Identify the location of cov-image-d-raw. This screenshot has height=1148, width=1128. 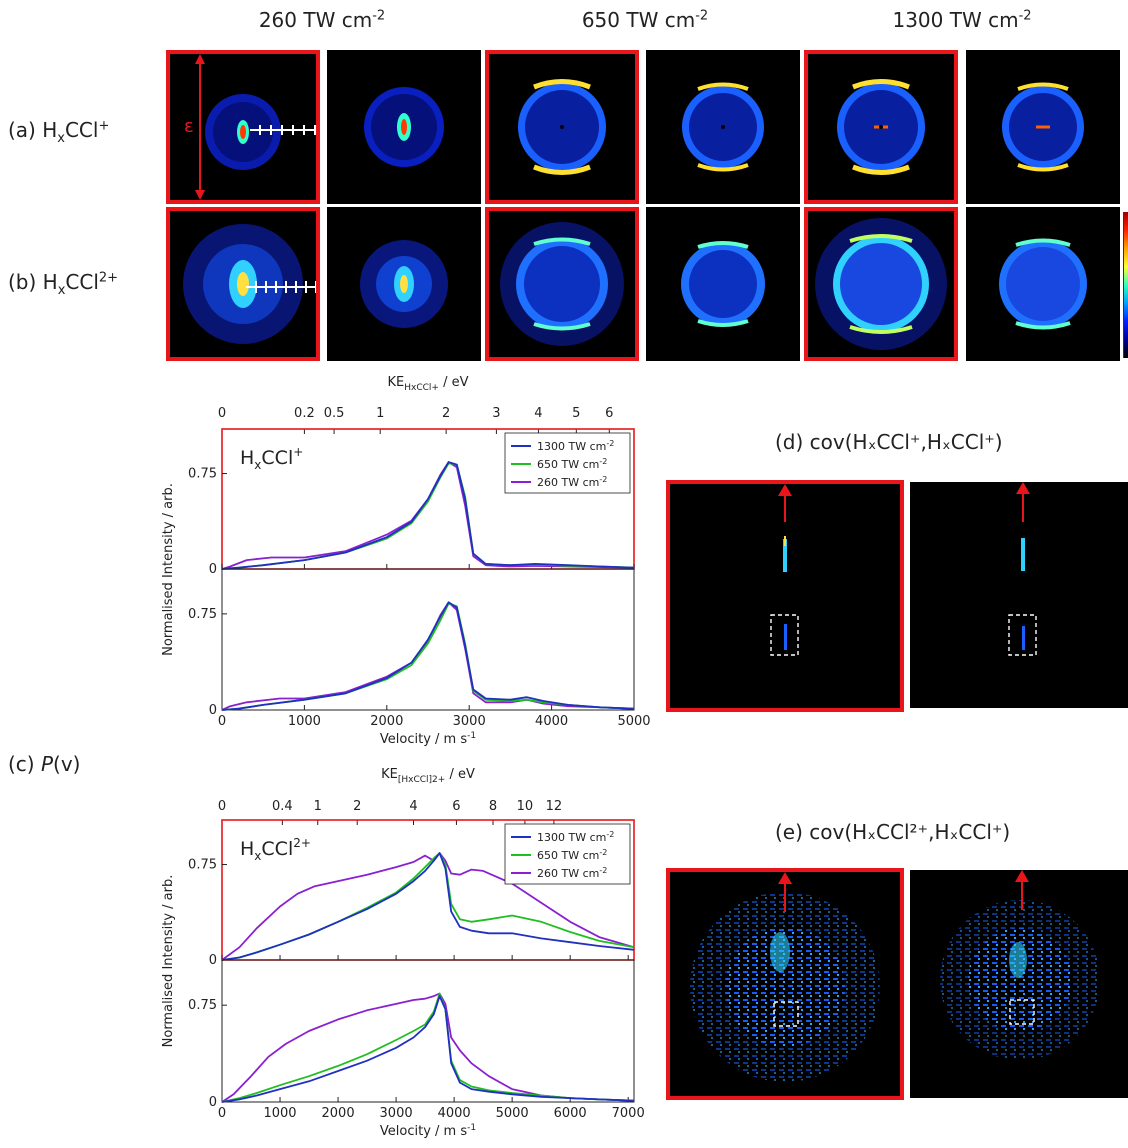
(785, 596).